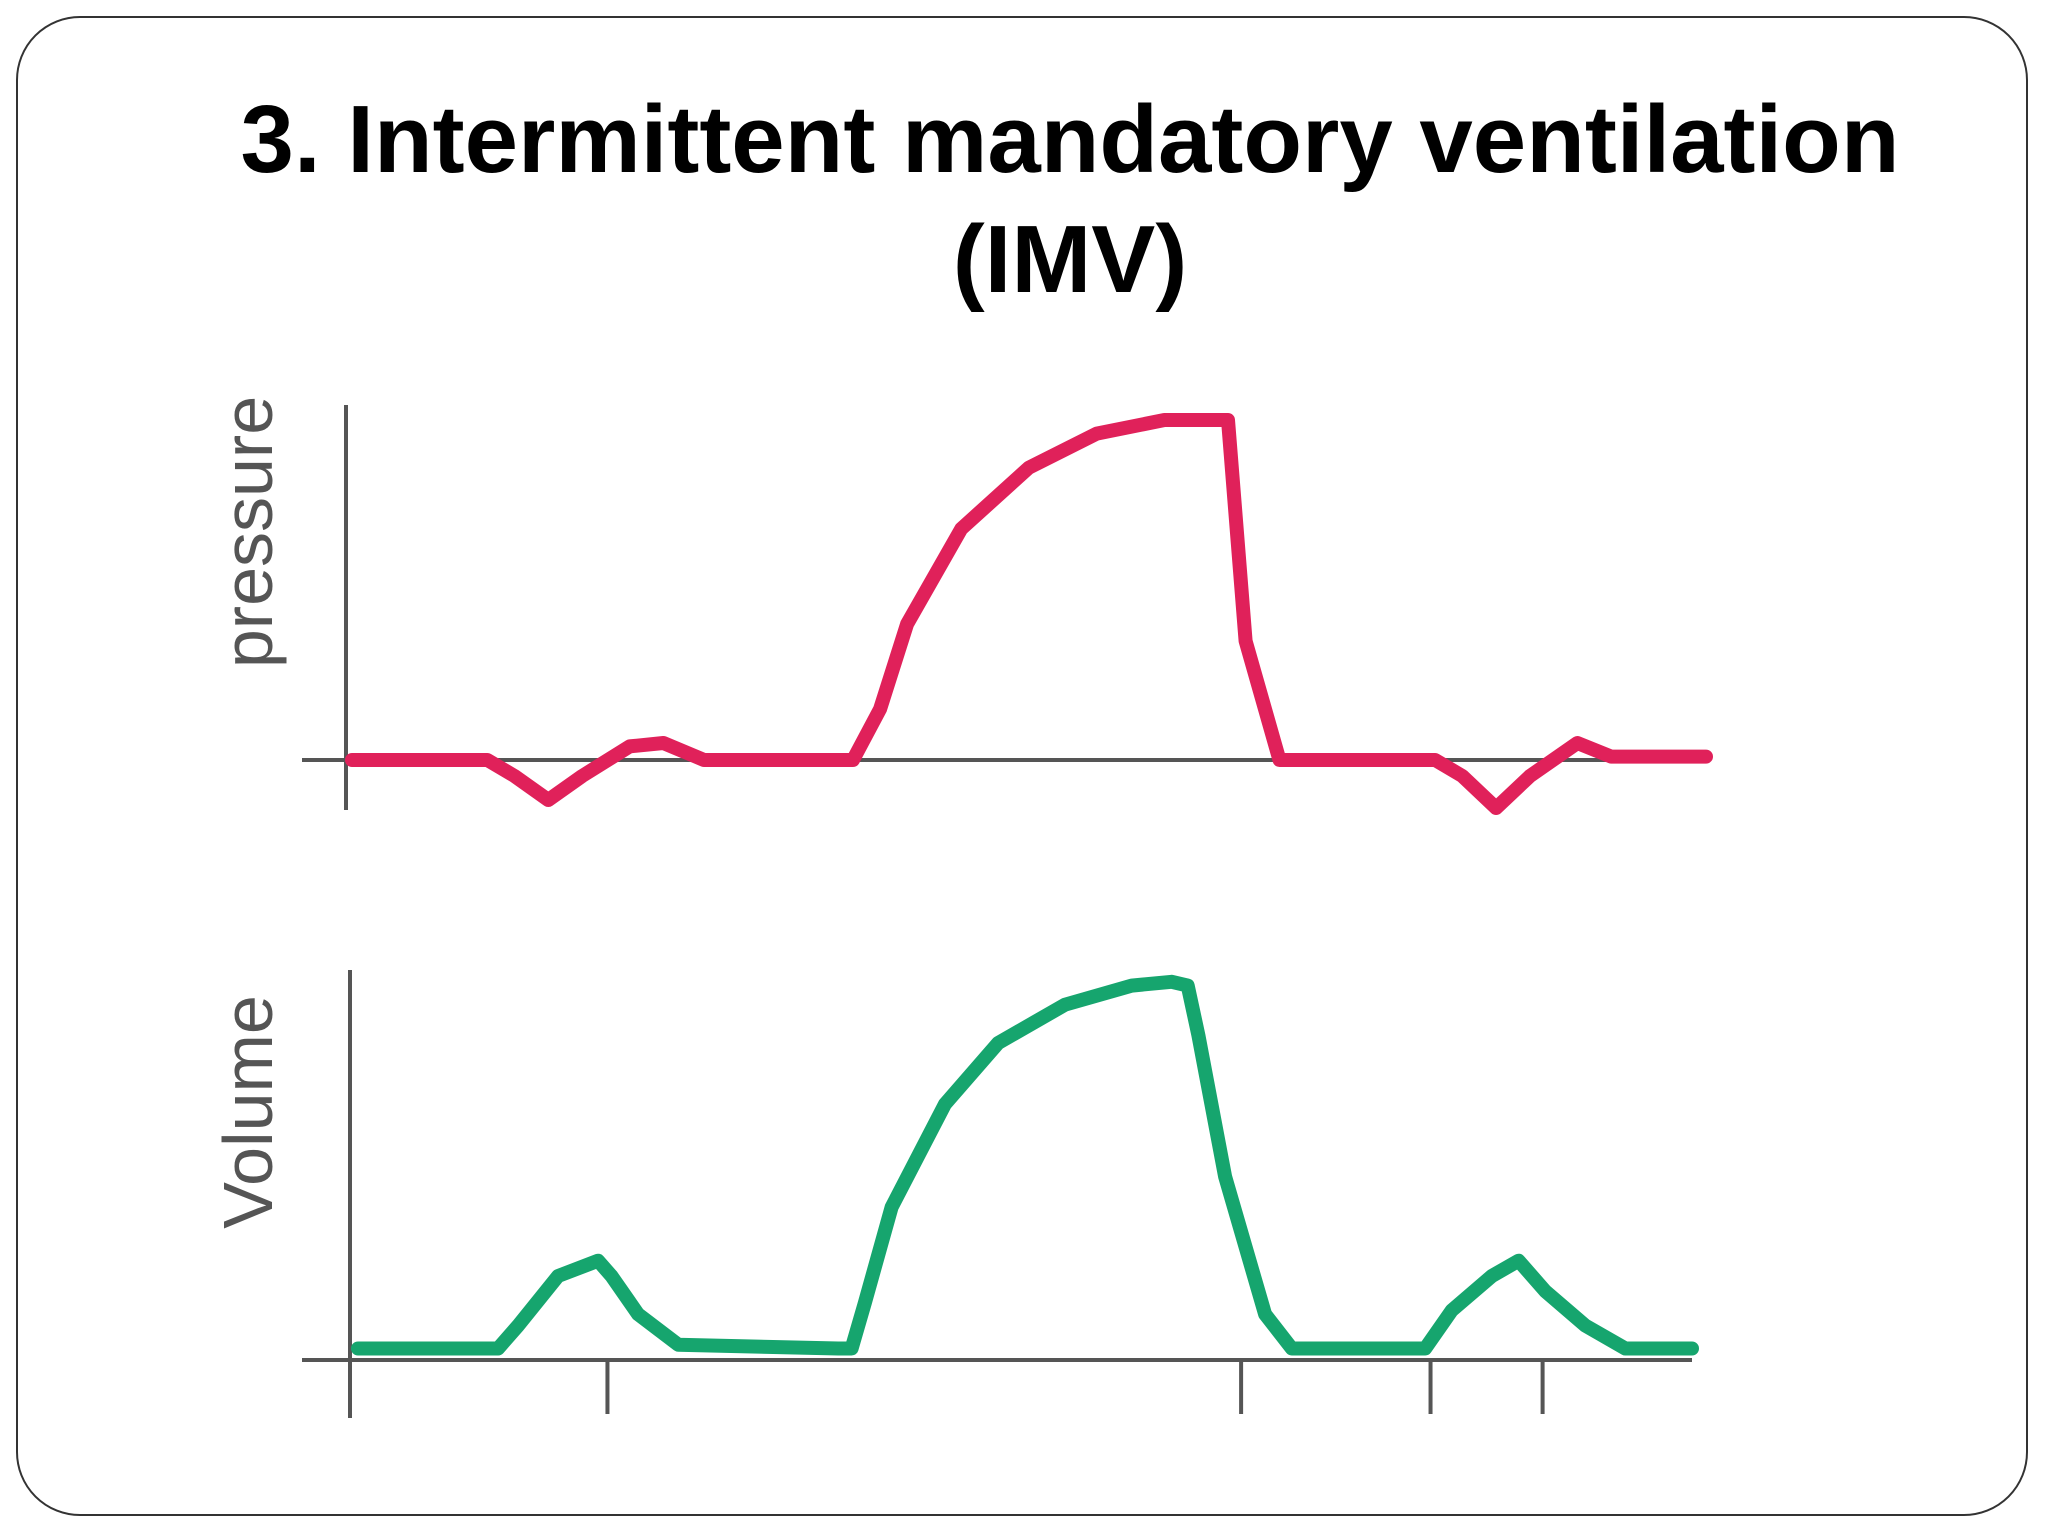 This screenshot has height=1536, width=2048. Describe the element at coordinates (248, 532) in the screenshot. I see `pressure-y-axis-label: pressure` at that location.